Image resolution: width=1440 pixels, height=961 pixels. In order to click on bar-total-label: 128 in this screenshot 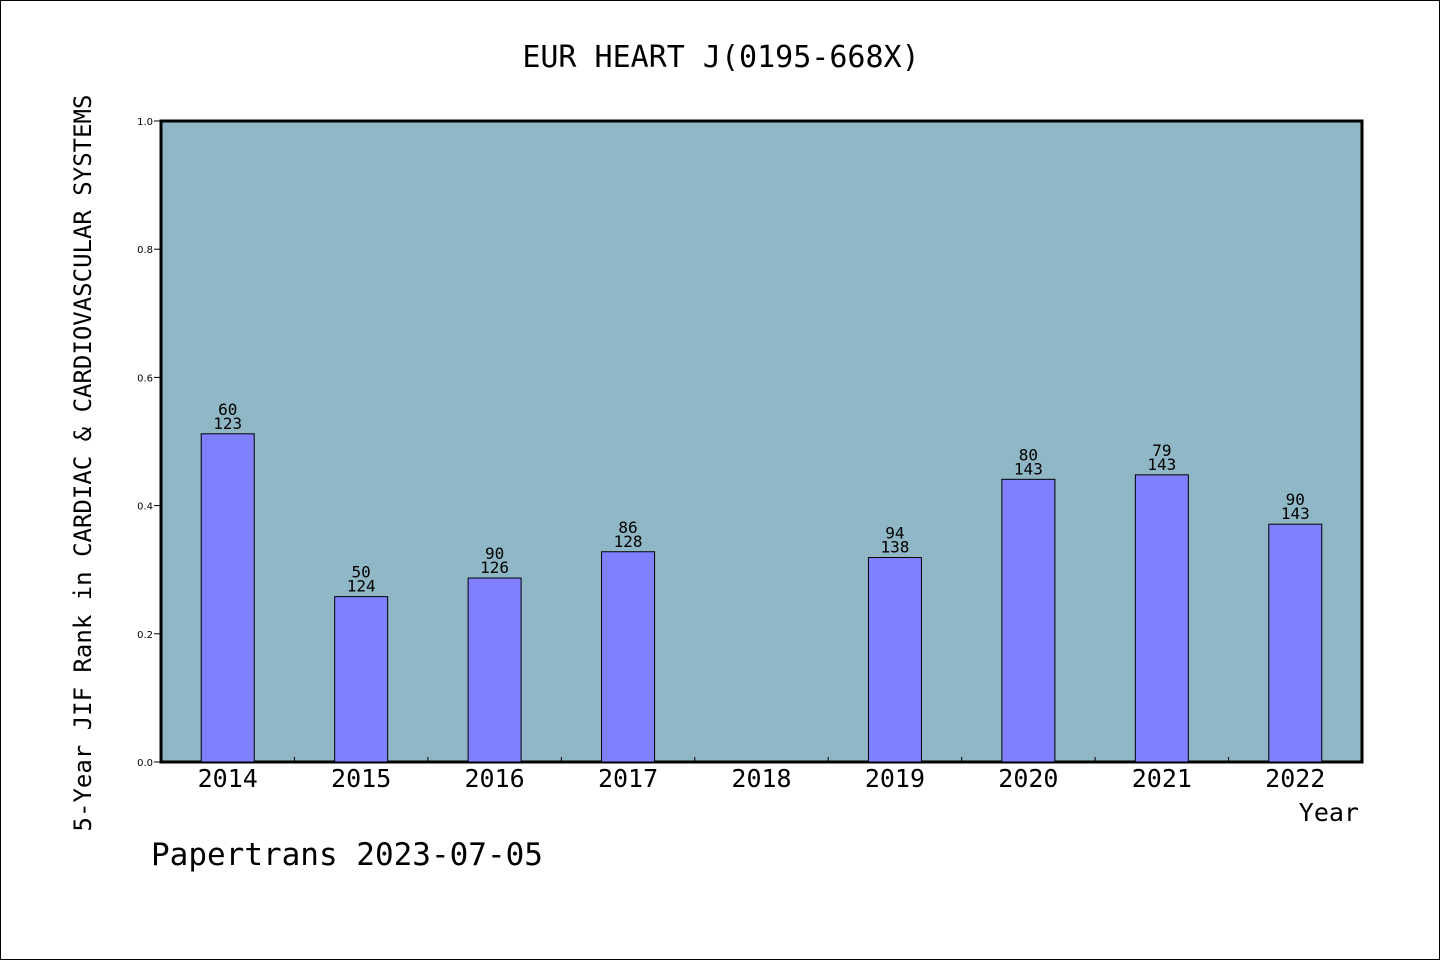, I will do `click(628, 541)`.